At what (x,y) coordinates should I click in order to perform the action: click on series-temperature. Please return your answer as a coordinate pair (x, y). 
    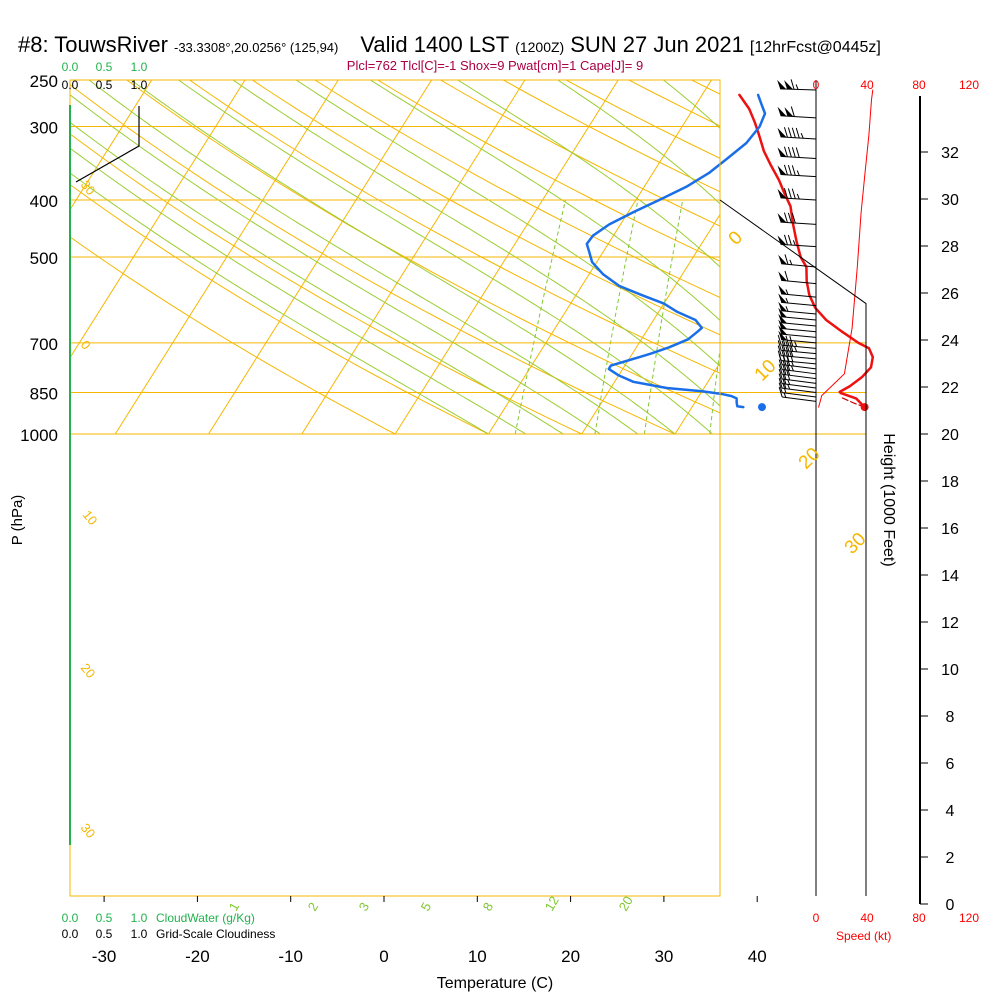
    Looking at the image, I should click on (806, 251).